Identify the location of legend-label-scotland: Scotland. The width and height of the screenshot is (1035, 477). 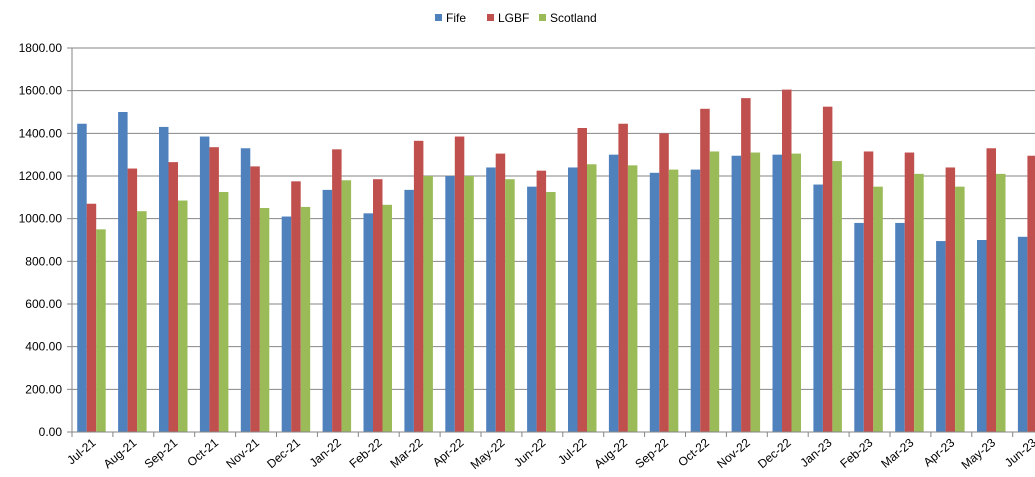
(573, 18).